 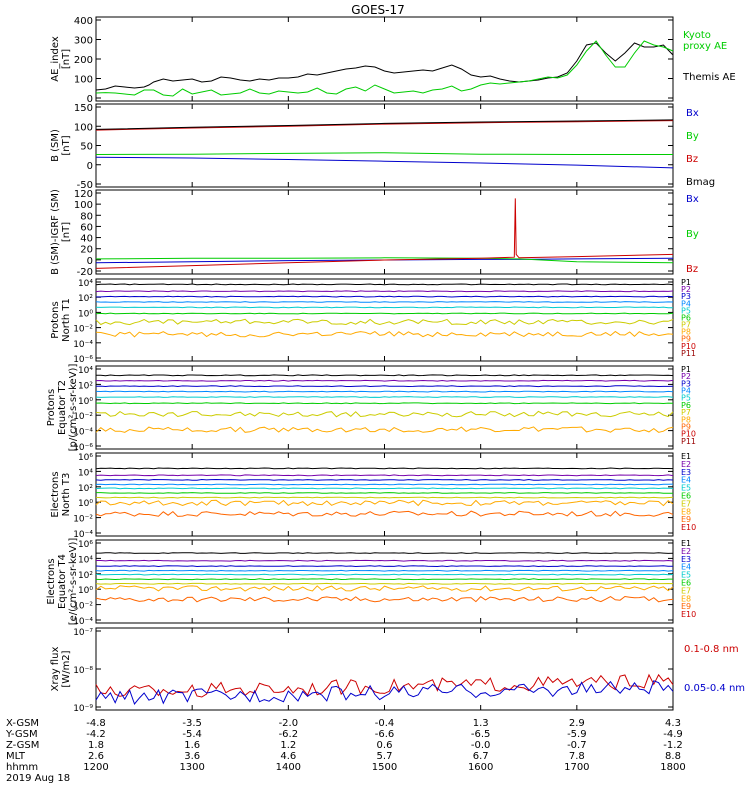 I want to click on legend-label: P4, so click(x=686, y=303).